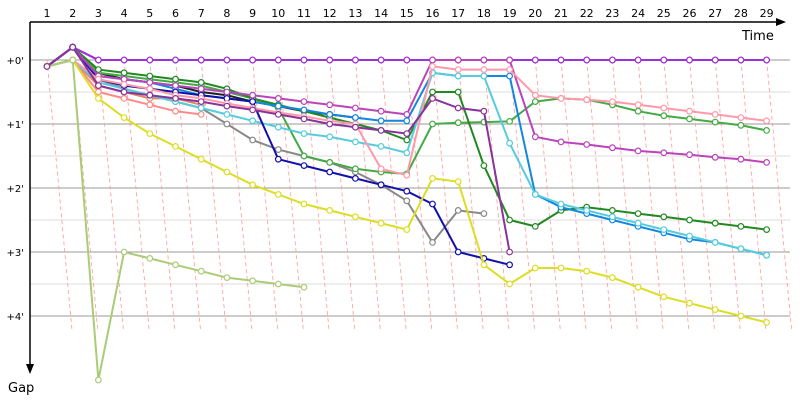 The height and width of the screenshot is (400, 800). What do you see at coordinates (510, 13) in the screenshot?
I see `x-tick-label: 19` at bounding box center [510, 13].